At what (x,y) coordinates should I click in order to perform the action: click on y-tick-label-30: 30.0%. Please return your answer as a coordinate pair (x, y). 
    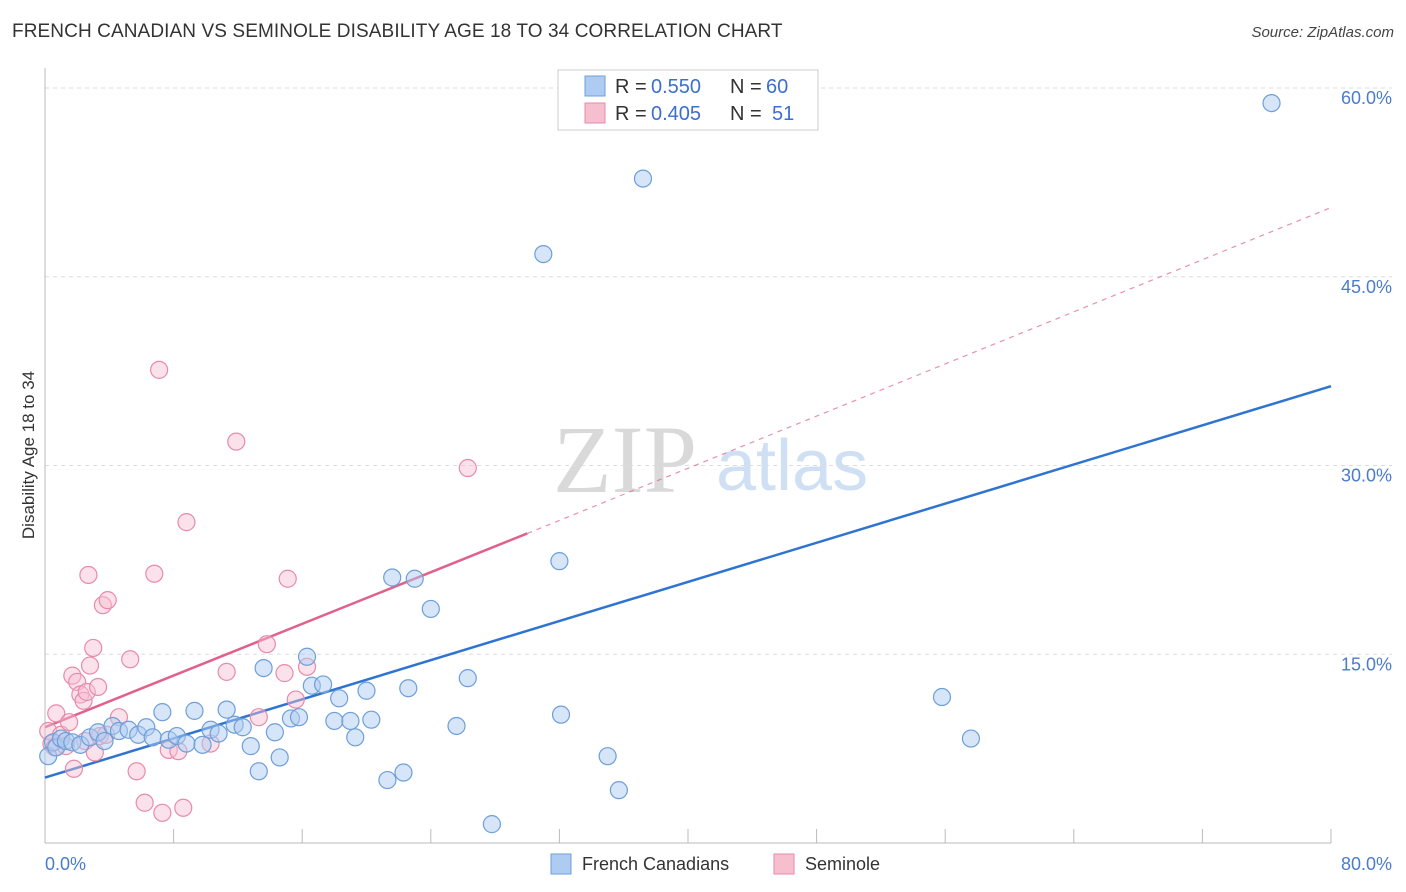
    Looking at the image, I should click on (1366, 476).